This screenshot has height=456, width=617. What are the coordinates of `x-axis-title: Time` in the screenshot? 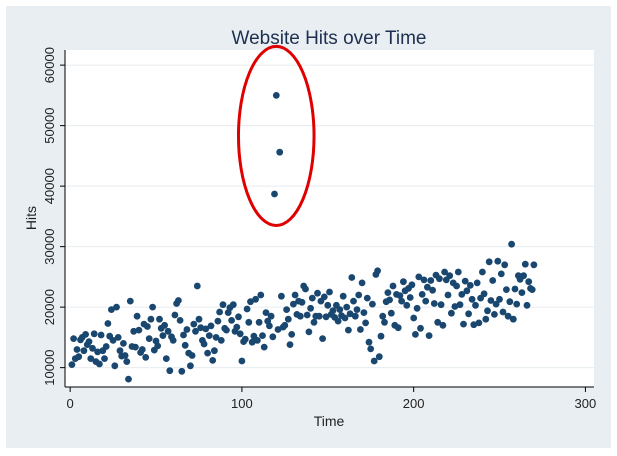 It's located at (329, 421).